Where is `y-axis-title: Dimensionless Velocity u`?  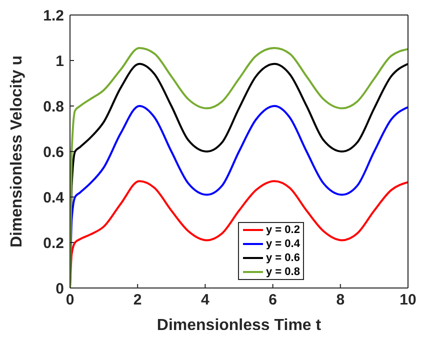
y-axis-title: Dimensionless Velocity u is located at coordinates (17, 151).